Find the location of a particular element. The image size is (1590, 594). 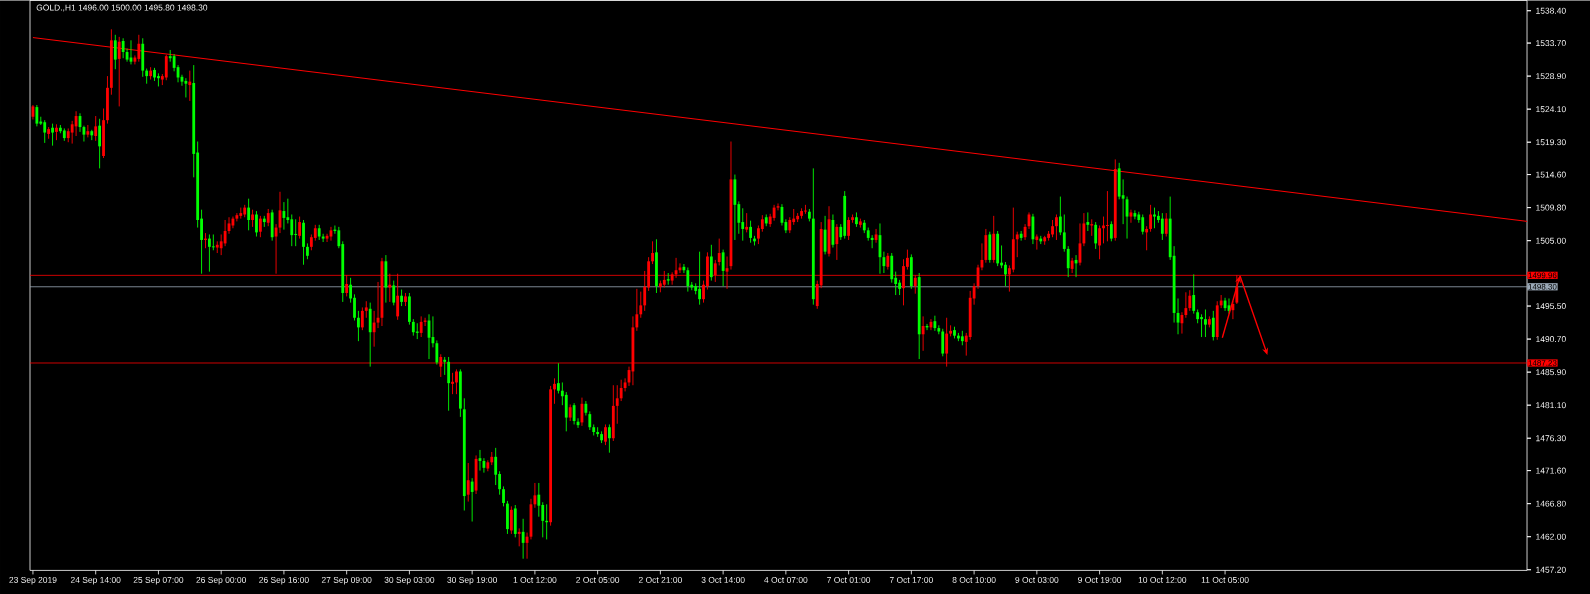

y-tick-label: 1485.90 is located at coordinates (1551, 371).